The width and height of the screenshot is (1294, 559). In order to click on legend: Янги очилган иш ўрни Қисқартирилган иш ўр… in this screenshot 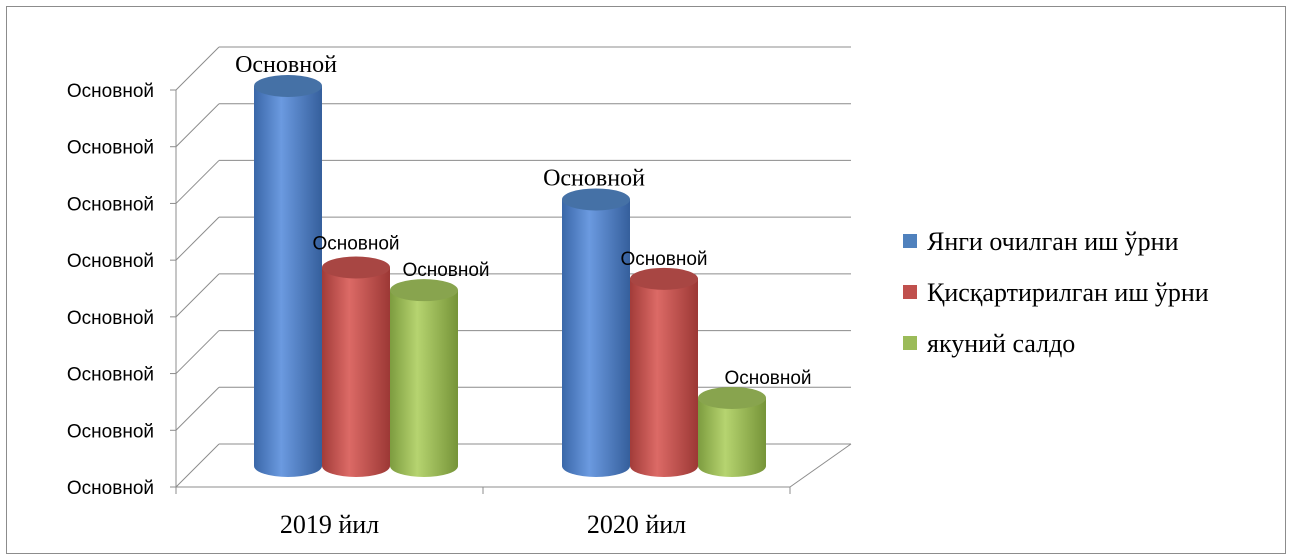, I will do `click(1056, 292)`.